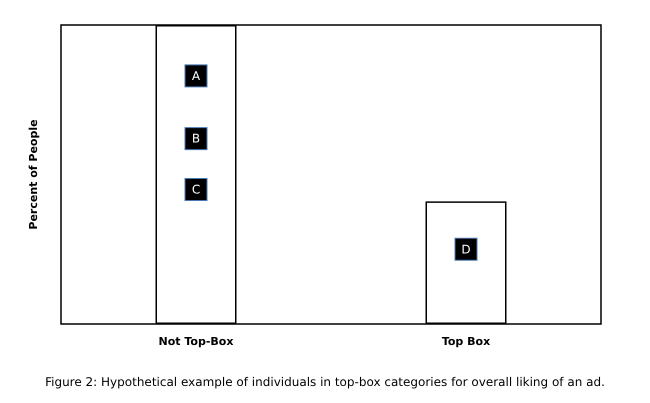 The image size is (650, 403). What do you see at coordinates (196, 189) in the screenshot?
I see `annotation: C` at bounding box center [196, 189].